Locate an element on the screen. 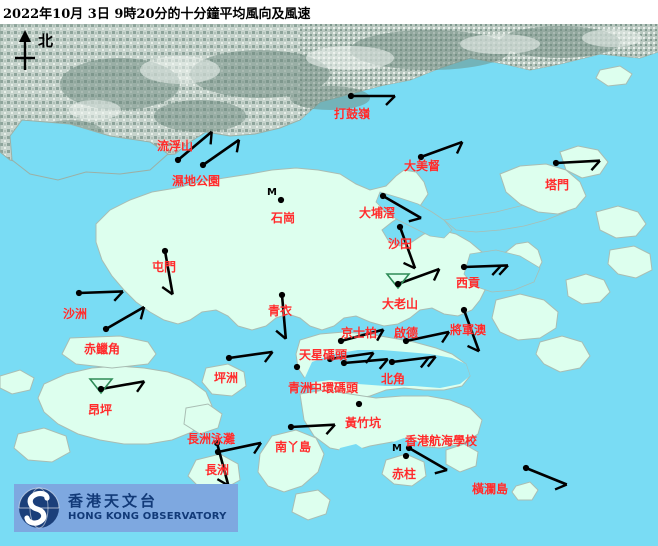 This screenshot has height=546, width=658. chek-lap-kok-land is located at coordinates (109, 352).